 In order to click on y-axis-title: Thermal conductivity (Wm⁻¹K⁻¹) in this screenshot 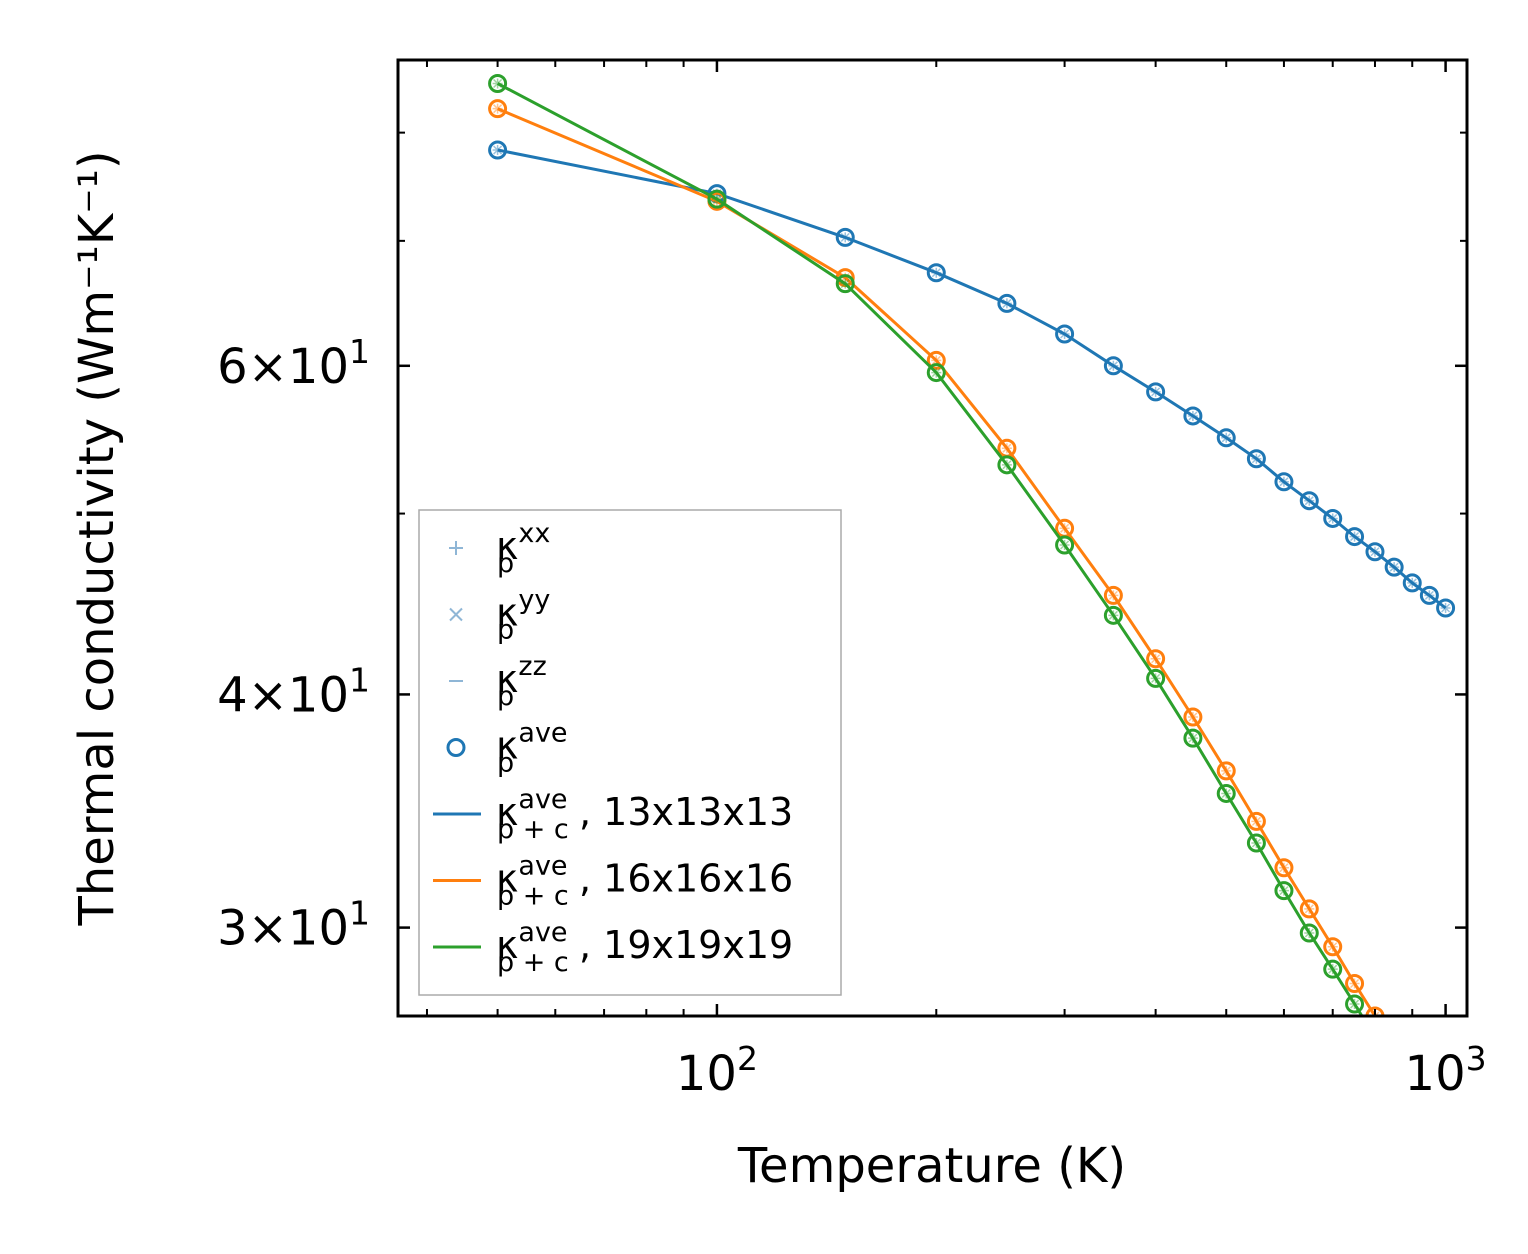, I will do `click(97, 538)`.